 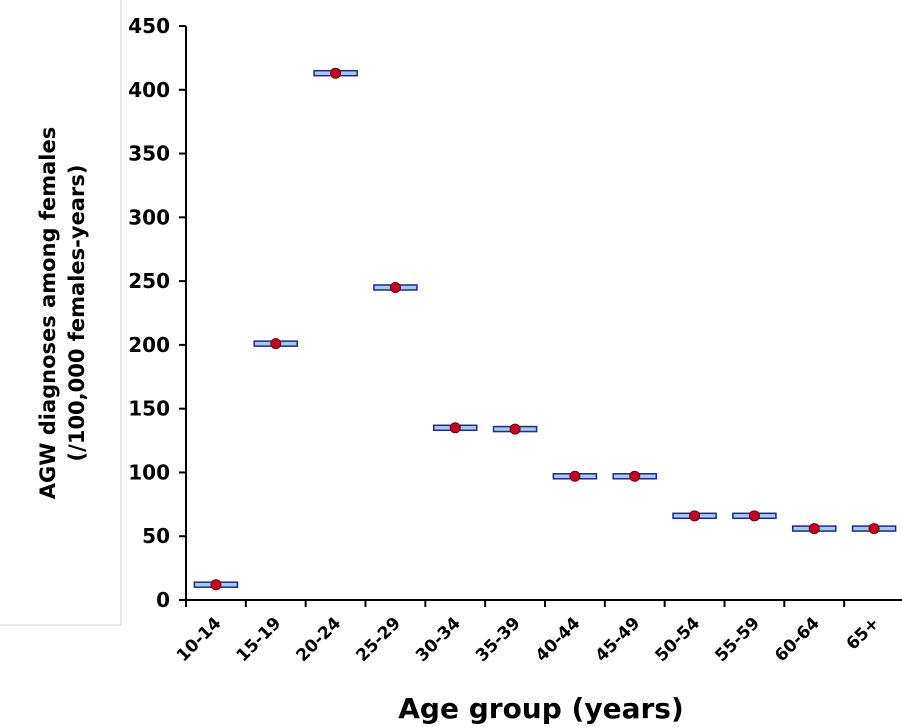 I want to click on x-tick-label: 10-14, so click(x=199, y=639).